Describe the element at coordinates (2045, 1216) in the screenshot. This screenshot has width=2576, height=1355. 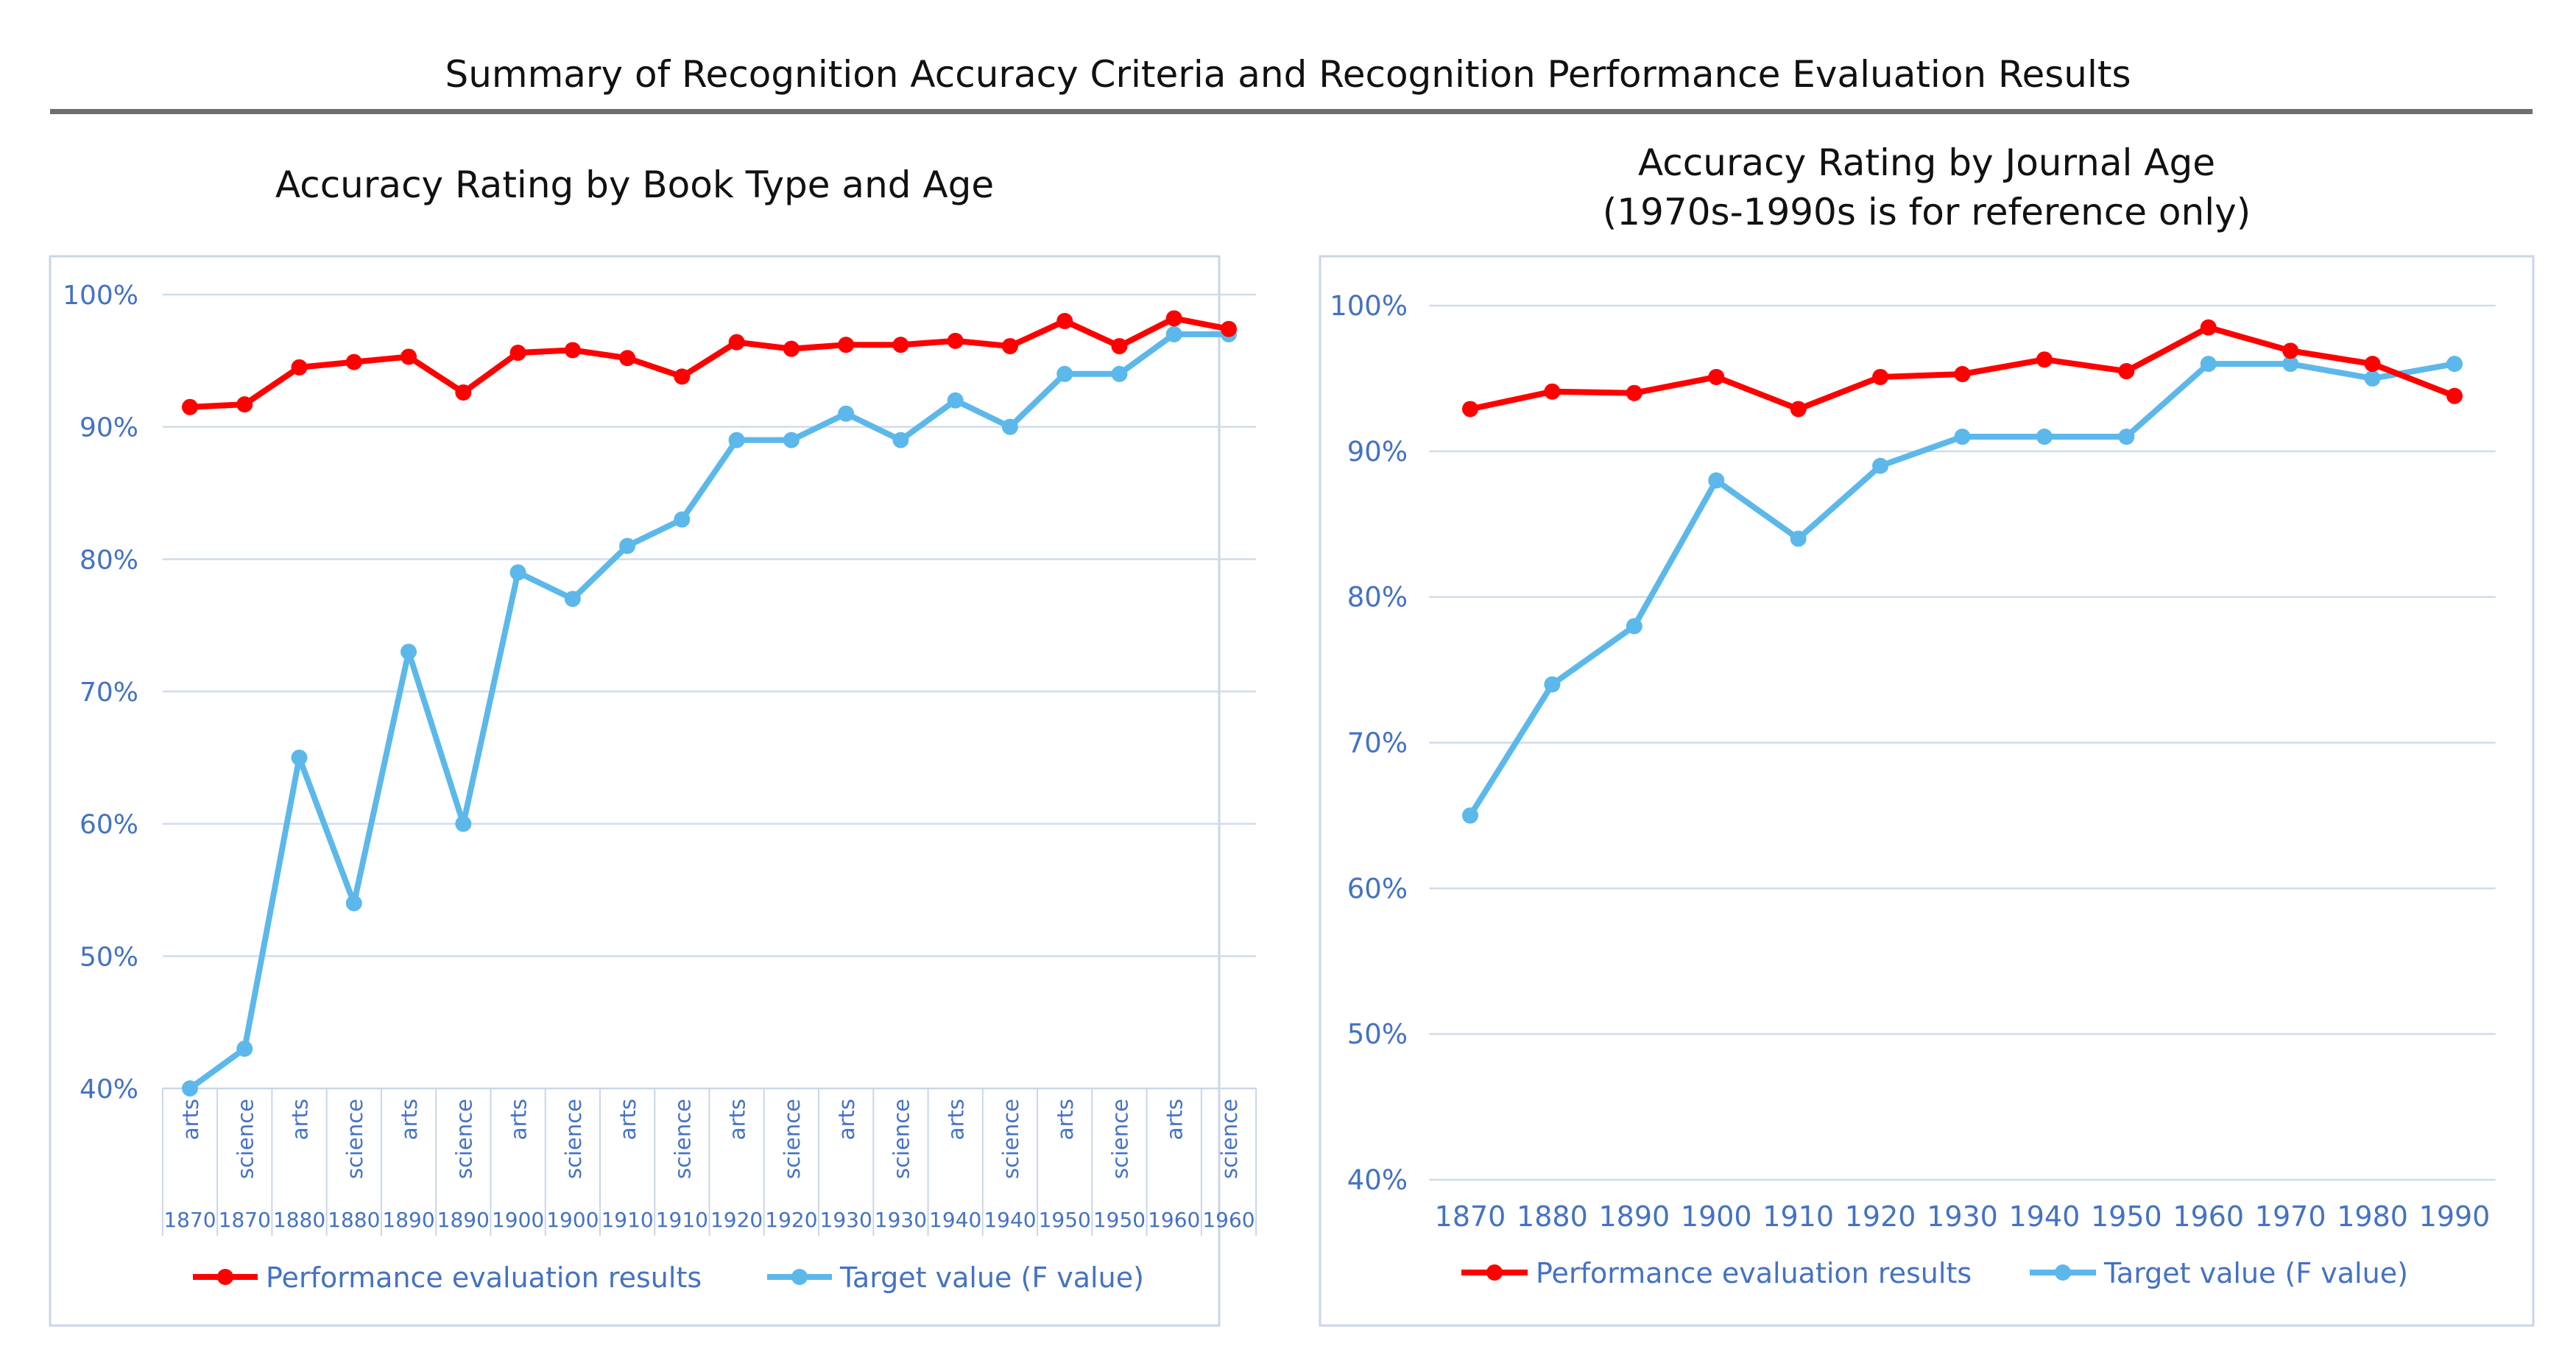
I see `x-tick-label: 1940` at that location.